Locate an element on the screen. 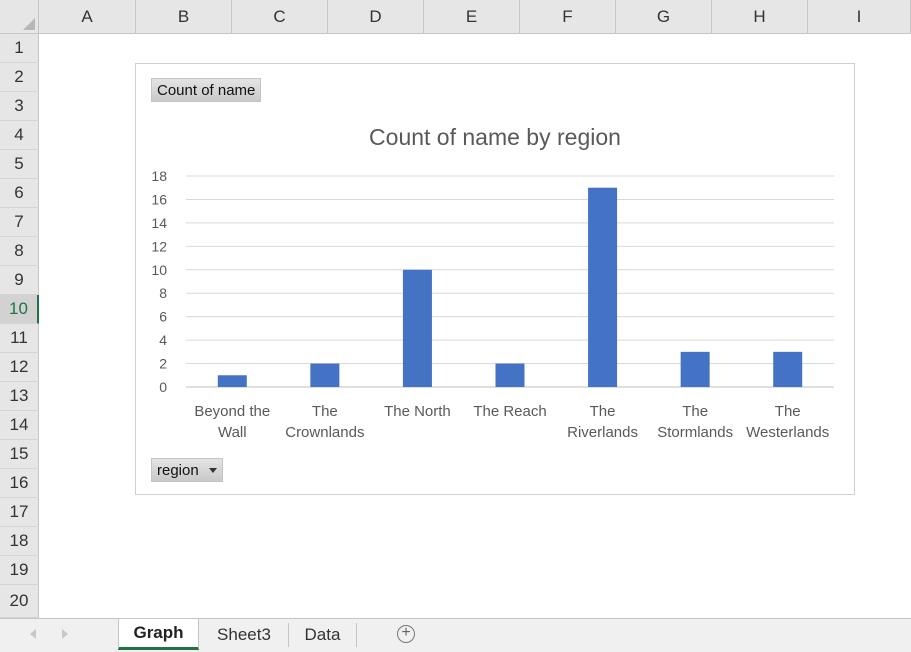  y-tick-label: 16 is located at coordinates (159, 199).